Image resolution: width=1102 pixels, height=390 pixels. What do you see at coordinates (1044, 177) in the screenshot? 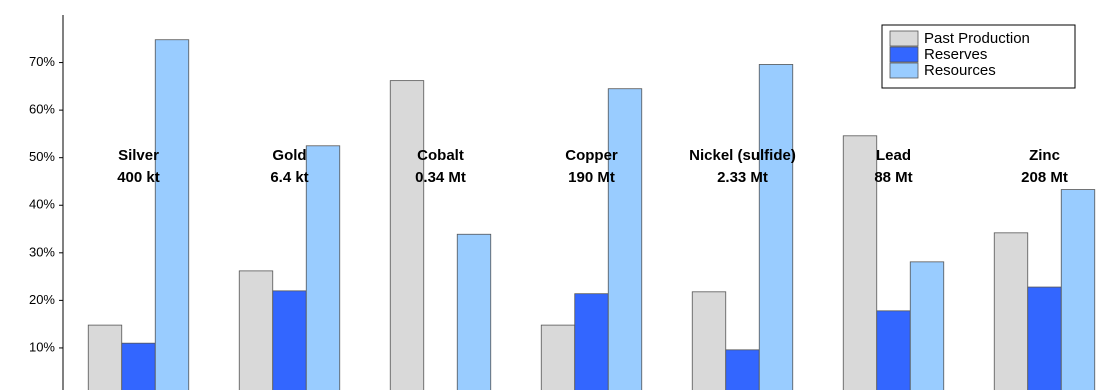
I see `amount-label: 208 Mt` at bounding box center [1044, 177].